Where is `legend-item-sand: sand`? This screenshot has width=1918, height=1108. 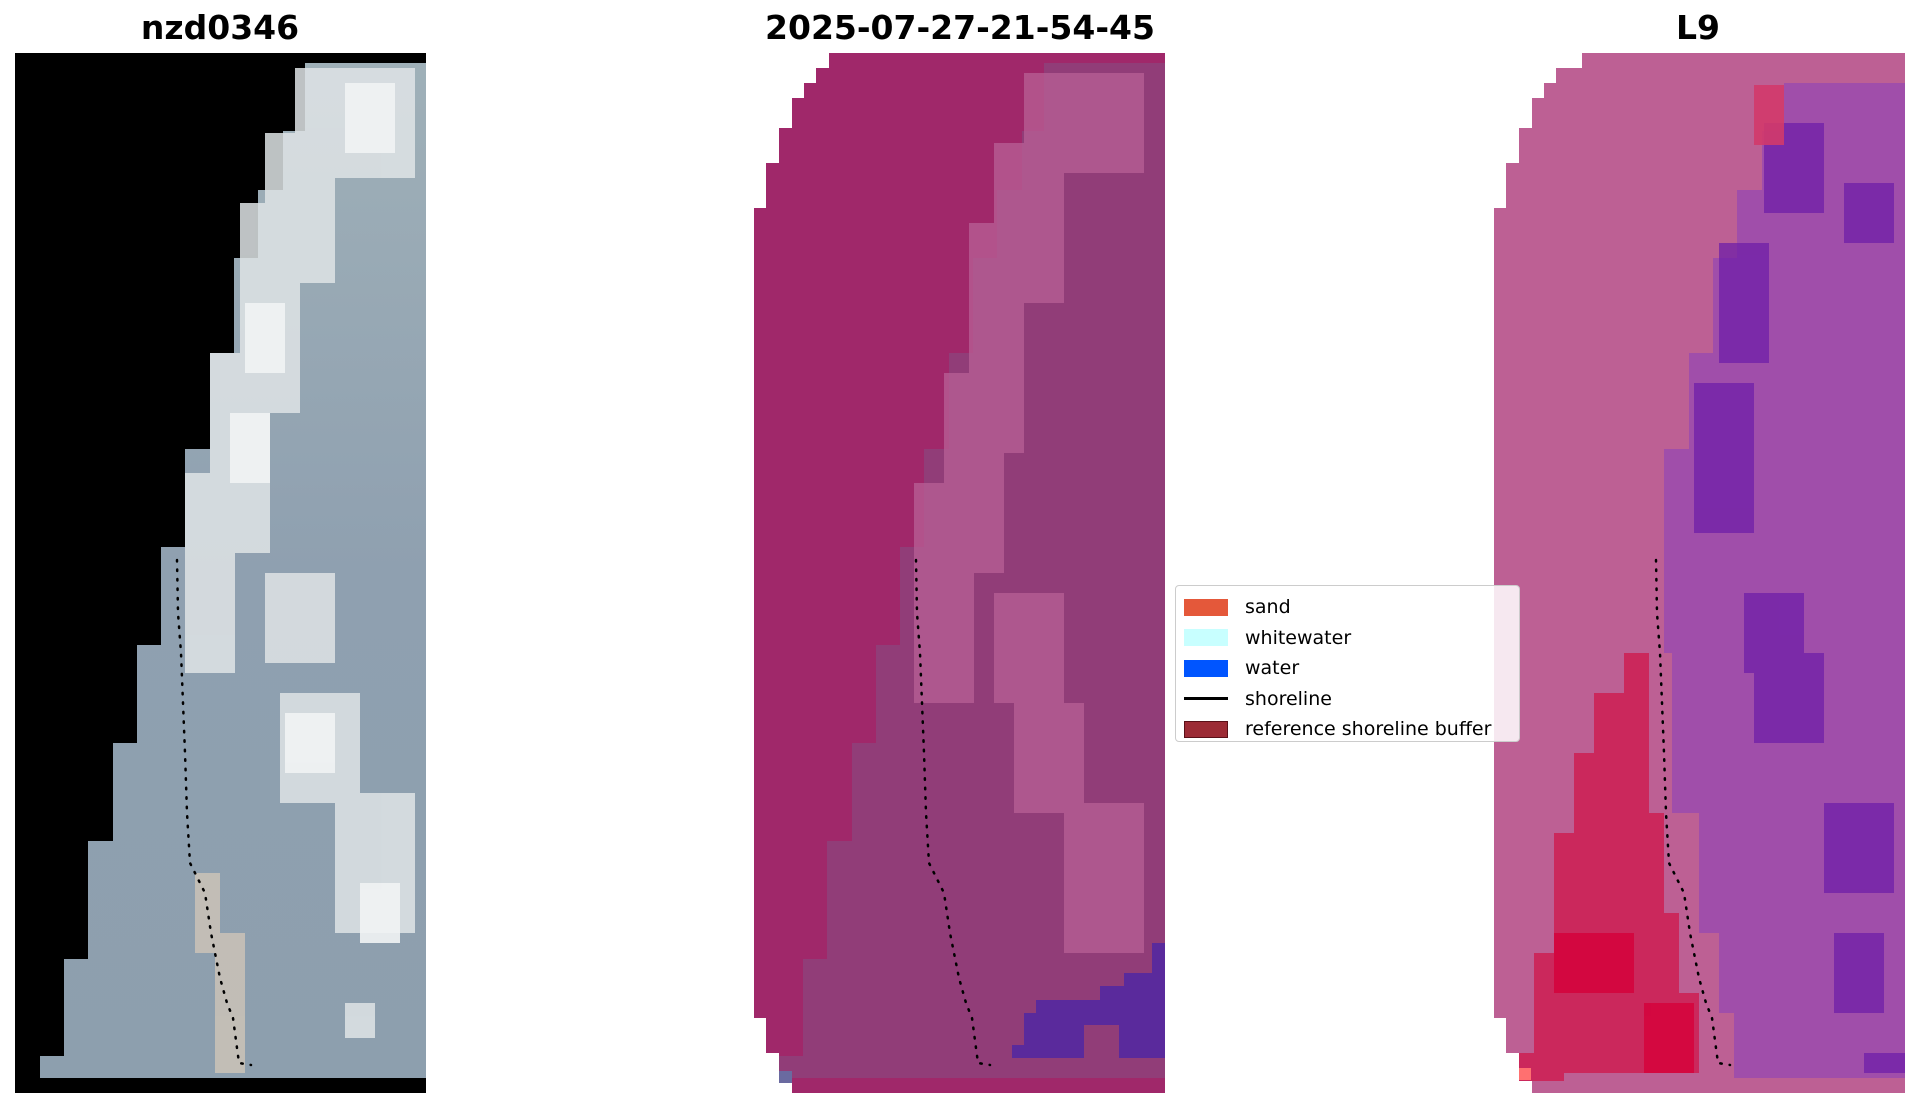
legend-item-sand: sand is located at coordinates (1347, 607).